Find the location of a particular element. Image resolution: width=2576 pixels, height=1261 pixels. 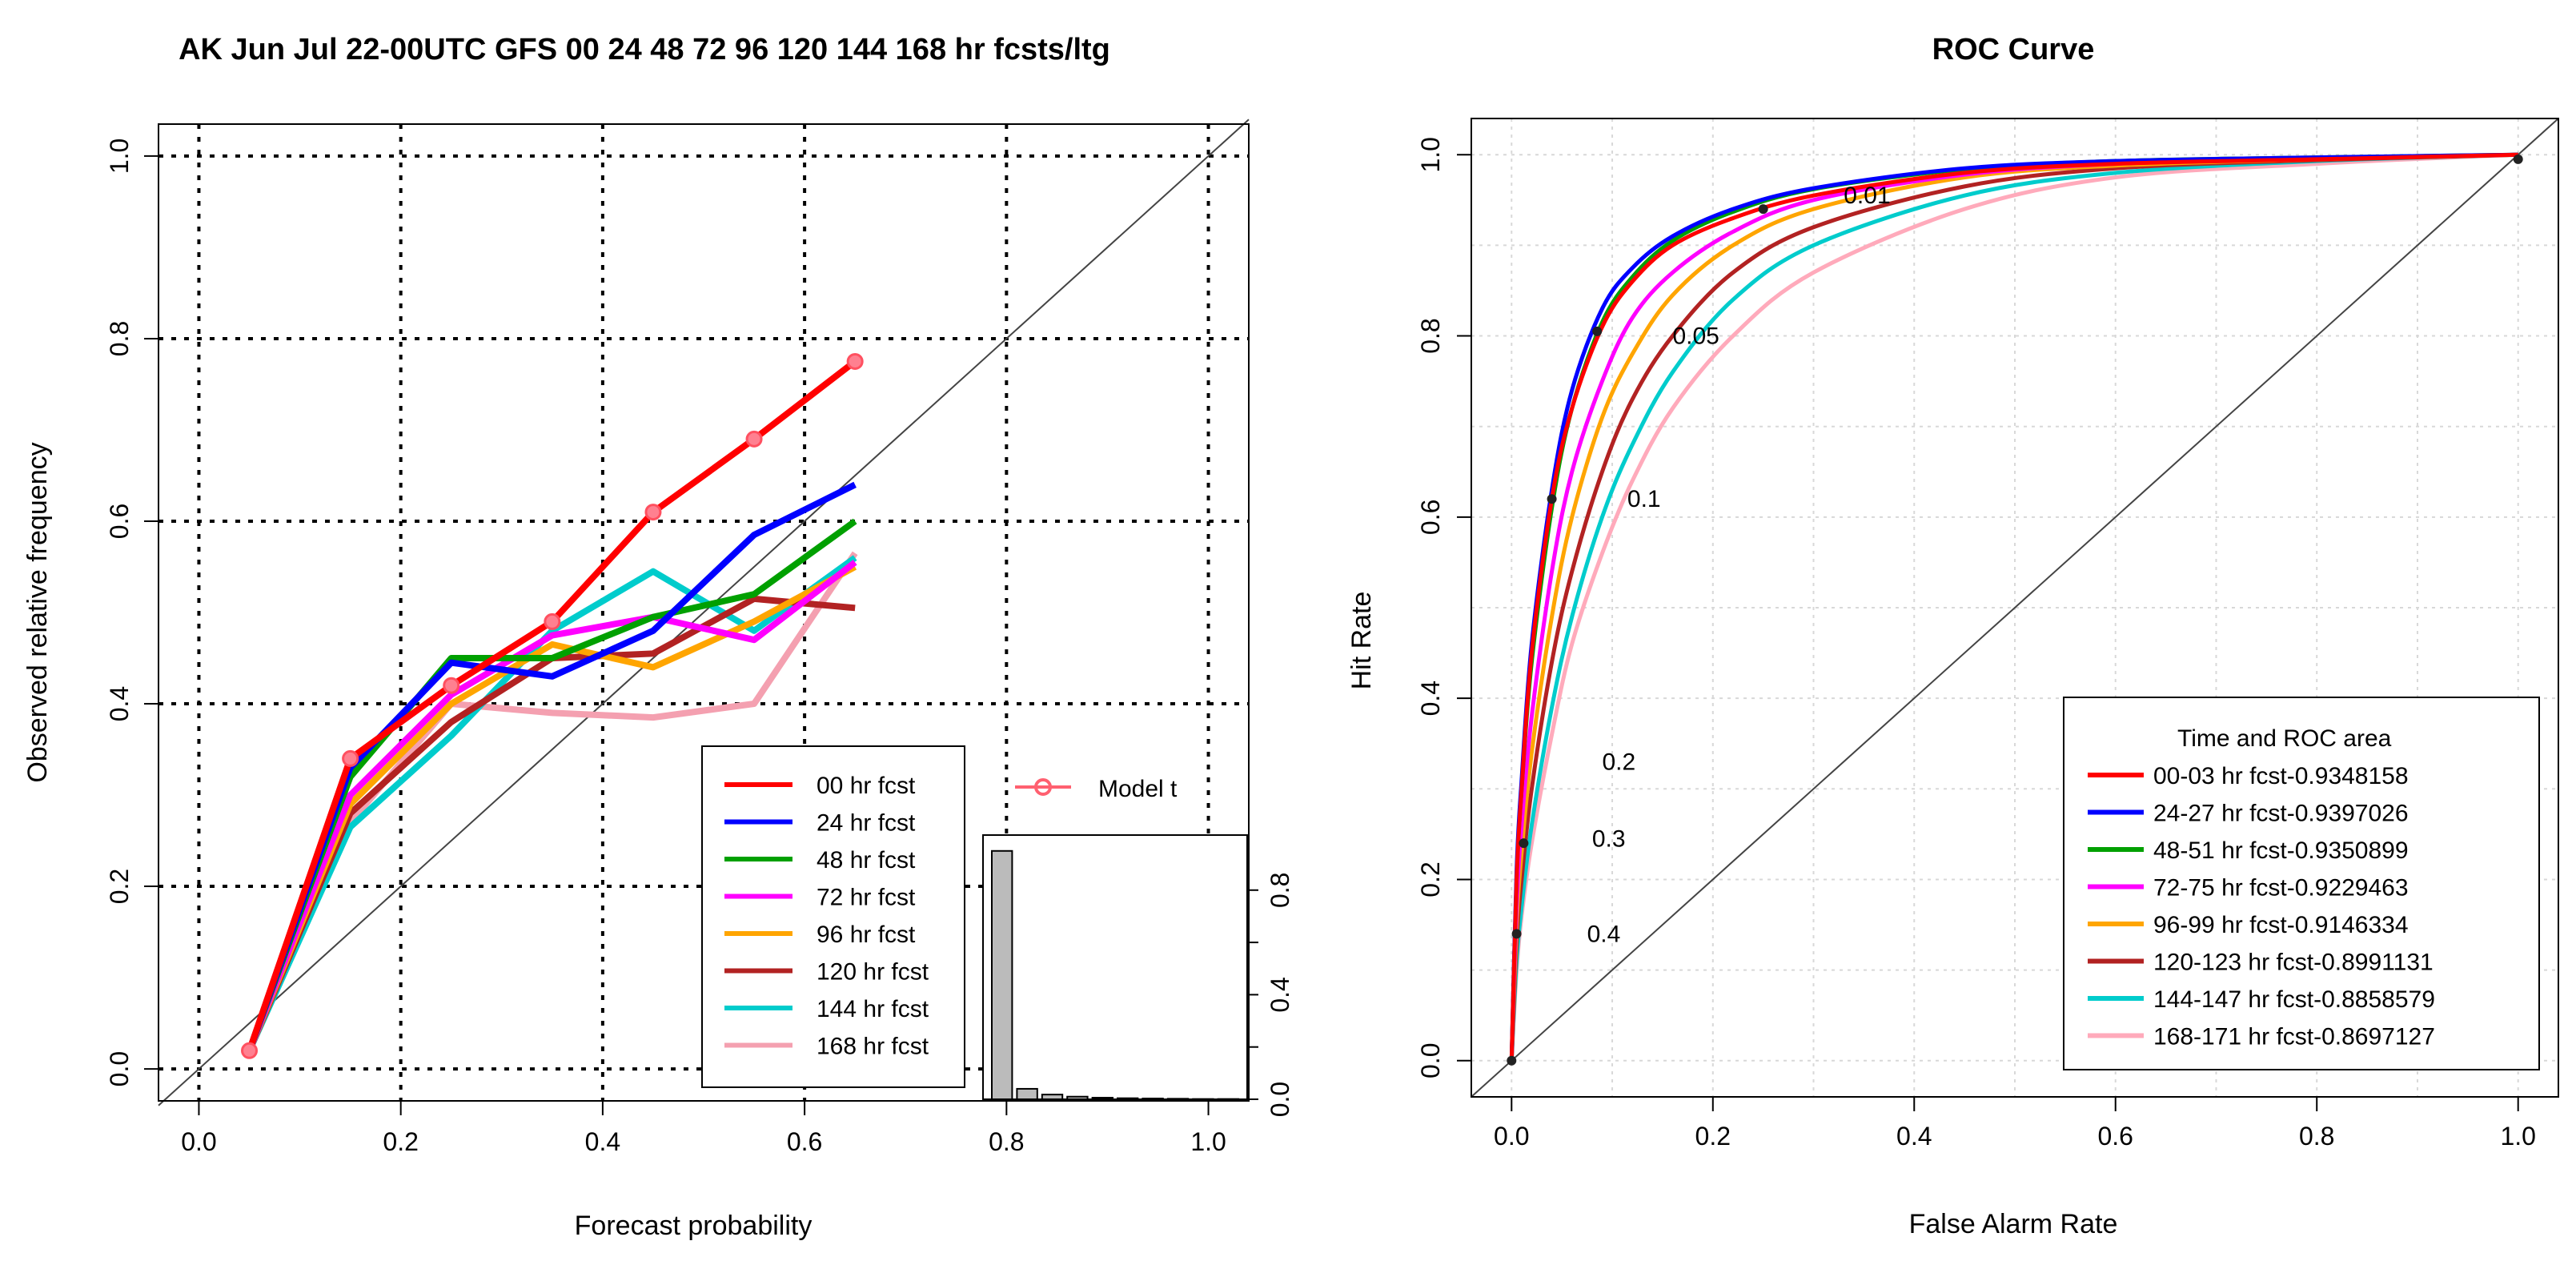

roc-annotation-4: 0.3 is located at coordinates (1609, 839).